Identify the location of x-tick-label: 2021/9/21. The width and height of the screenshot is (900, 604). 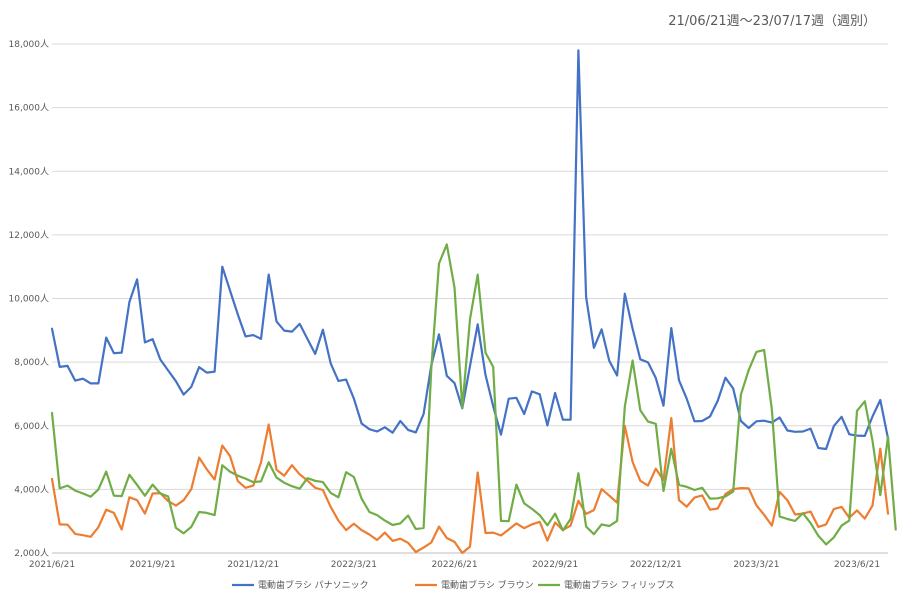
(153, 565).